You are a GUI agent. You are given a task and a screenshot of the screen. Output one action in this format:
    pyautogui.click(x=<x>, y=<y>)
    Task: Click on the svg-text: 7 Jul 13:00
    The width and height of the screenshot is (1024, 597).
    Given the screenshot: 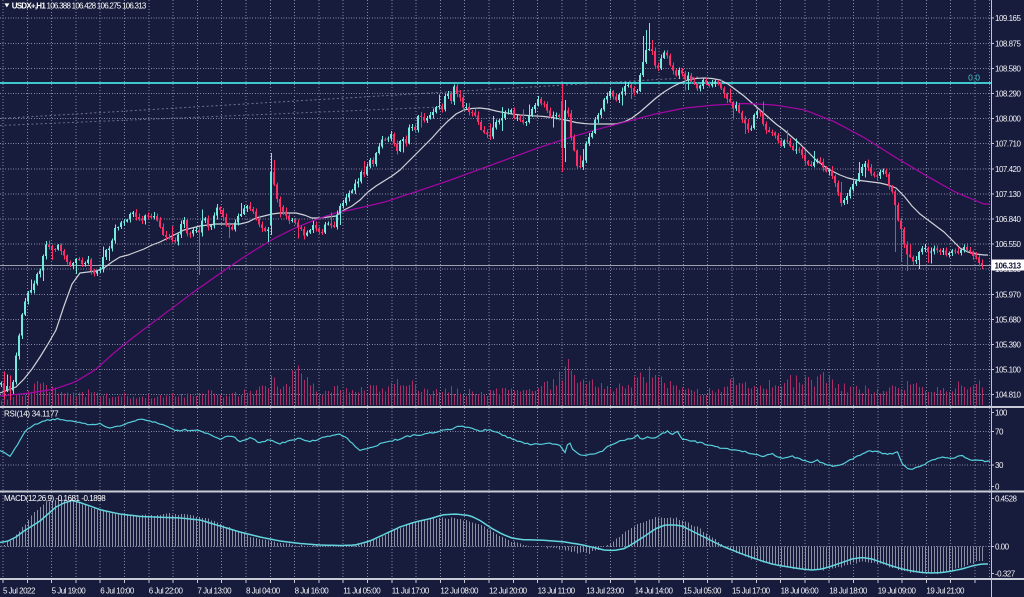 What is the action you would take?
    pyautogui.click(x=214, y=591)
    